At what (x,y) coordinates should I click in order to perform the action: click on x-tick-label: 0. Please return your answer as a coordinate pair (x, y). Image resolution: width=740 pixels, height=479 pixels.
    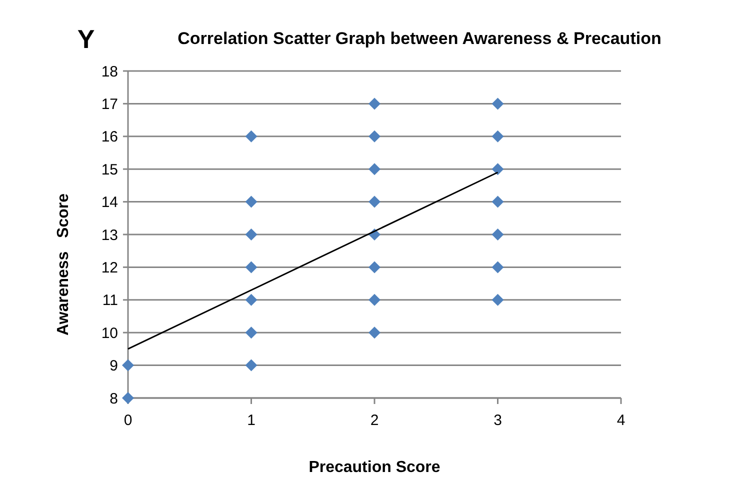
    Looking at the image, I should click on (128, 420).